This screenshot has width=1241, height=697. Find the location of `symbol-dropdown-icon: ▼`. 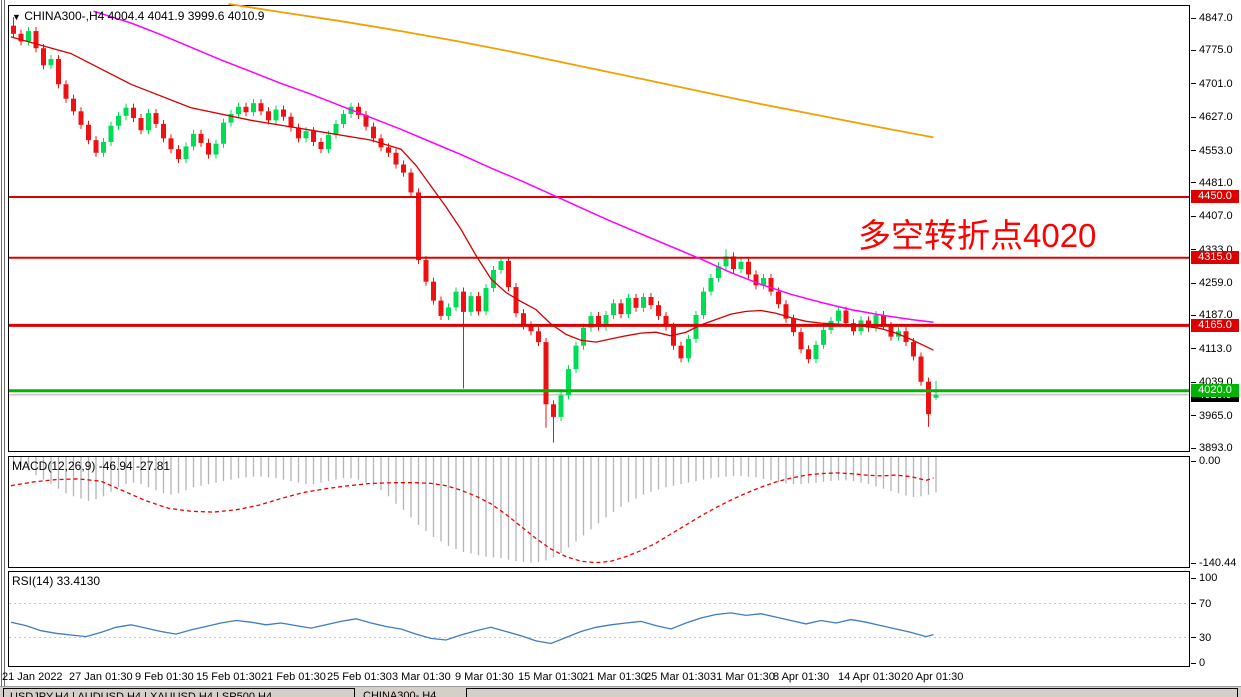

symbol-dropdown-icon: ▼ is located at coordinates (16, 17).